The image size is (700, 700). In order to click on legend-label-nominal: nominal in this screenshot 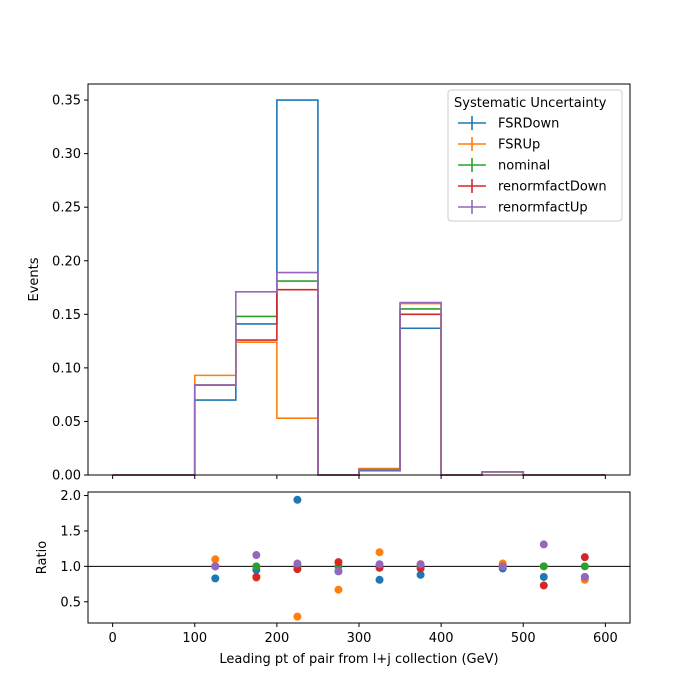, I will do `click(524, 166)`.